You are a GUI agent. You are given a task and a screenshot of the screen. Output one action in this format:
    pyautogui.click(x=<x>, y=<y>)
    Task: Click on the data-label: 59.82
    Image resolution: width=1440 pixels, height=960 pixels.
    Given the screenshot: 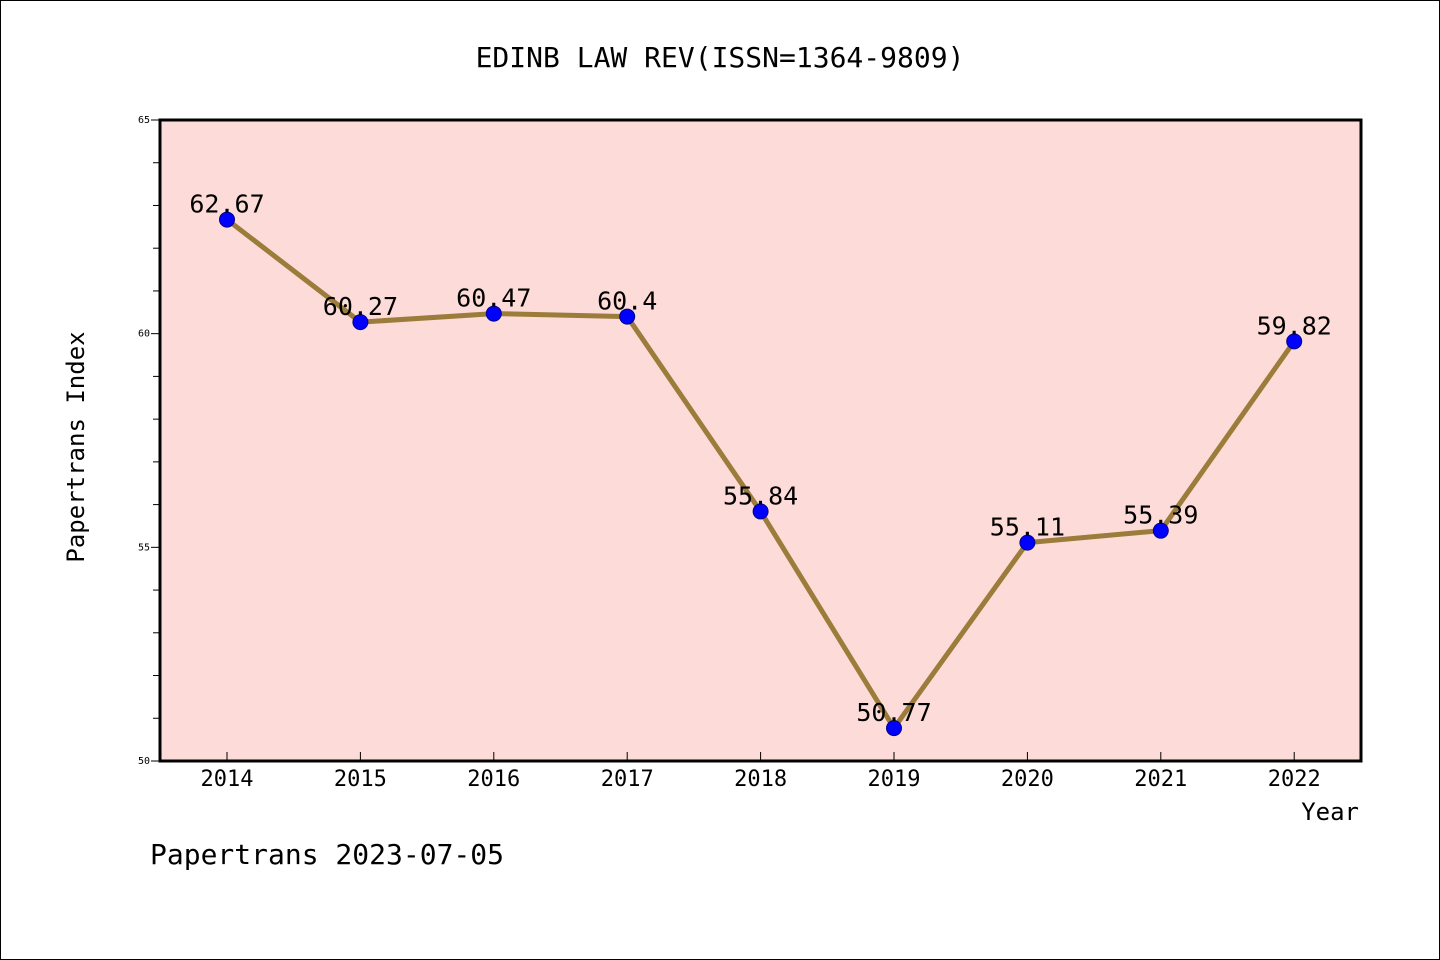 What is the action you would take?
    pyautogui.click(x=1294, y=325)
    